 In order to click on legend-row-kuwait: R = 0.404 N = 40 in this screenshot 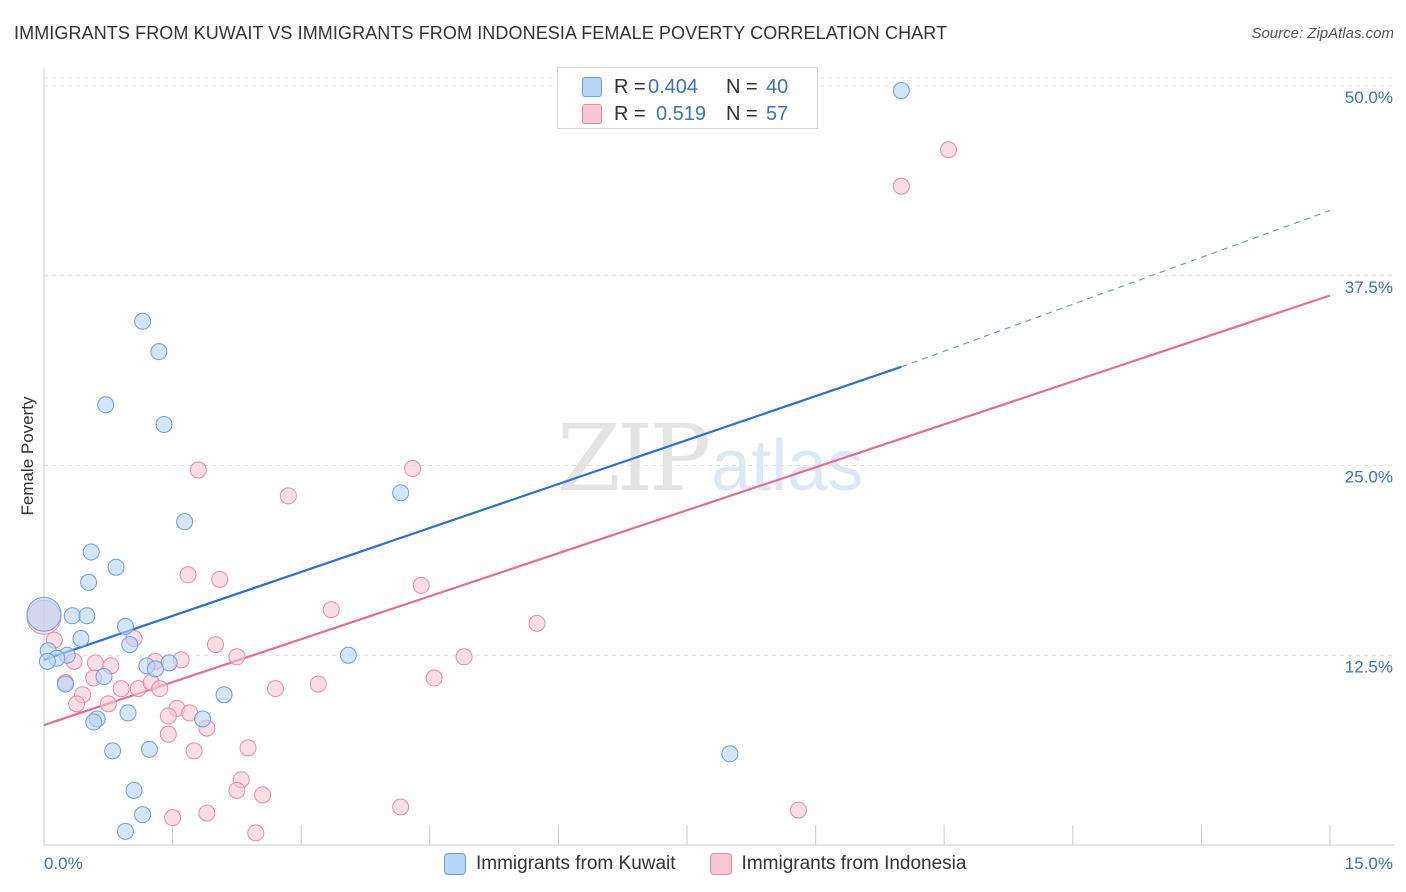, I will do `click(685, 87)`.